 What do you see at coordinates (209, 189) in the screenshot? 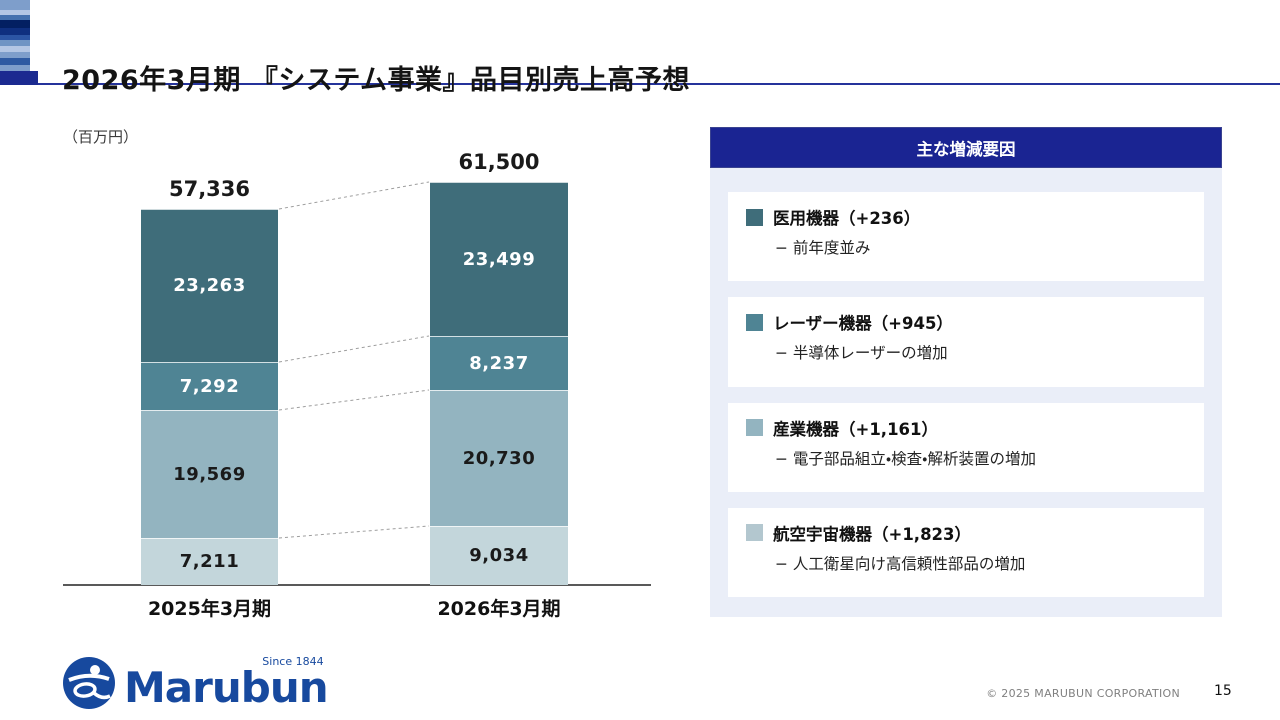
I see `bar-total-label: 57,336` at bounding box center [209, 189].